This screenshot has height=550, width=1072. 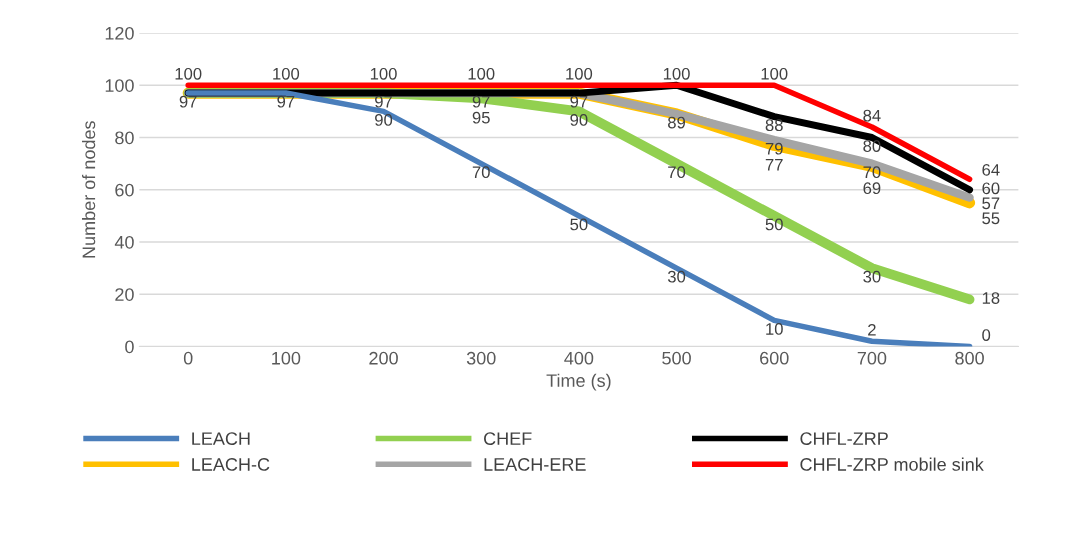 What do you see at coordinates (481, 358) in the screenshot?
I see `x-tick-label: 300` at bounding box center [481, 358].